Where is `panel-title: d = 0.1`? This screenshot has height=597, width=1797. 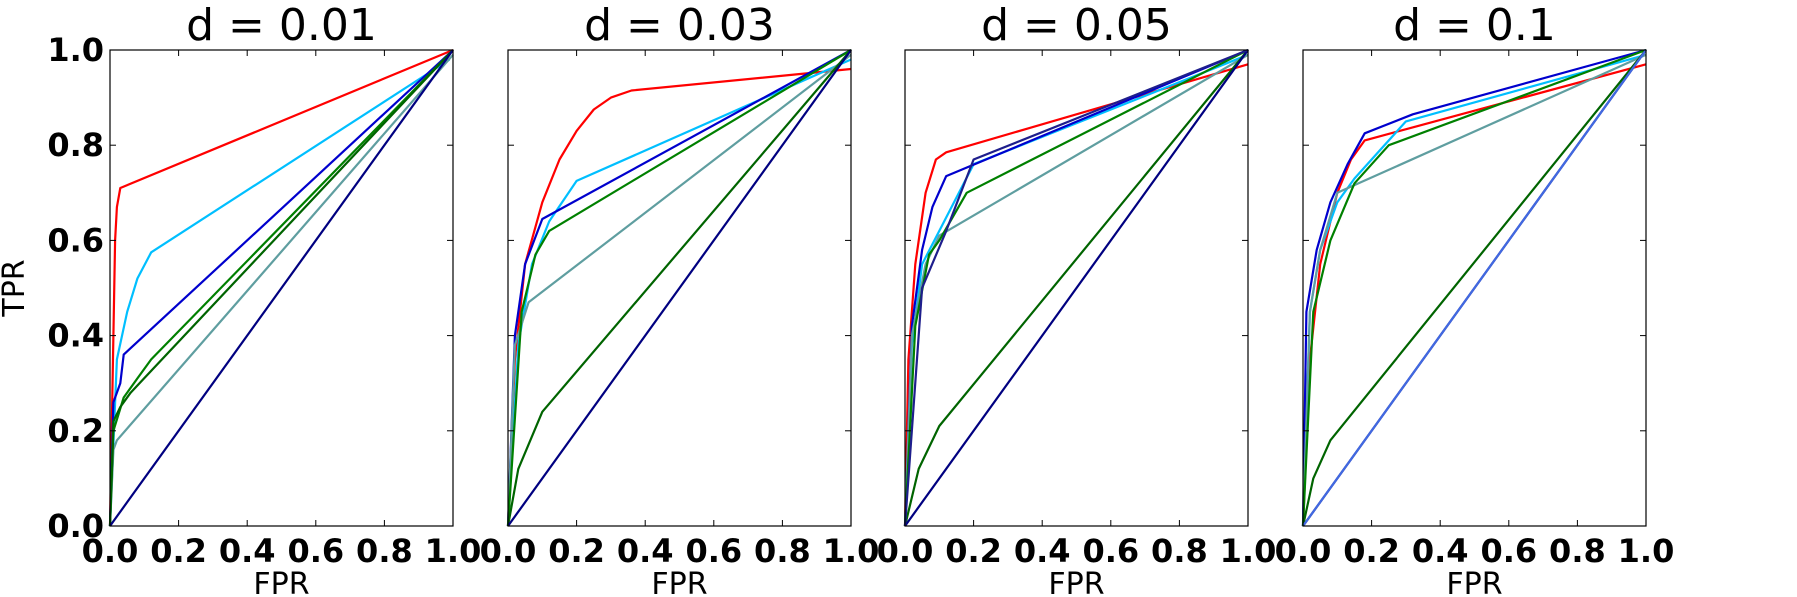 panel-title: d = 0.1 is located at coordinates (1474, 25).